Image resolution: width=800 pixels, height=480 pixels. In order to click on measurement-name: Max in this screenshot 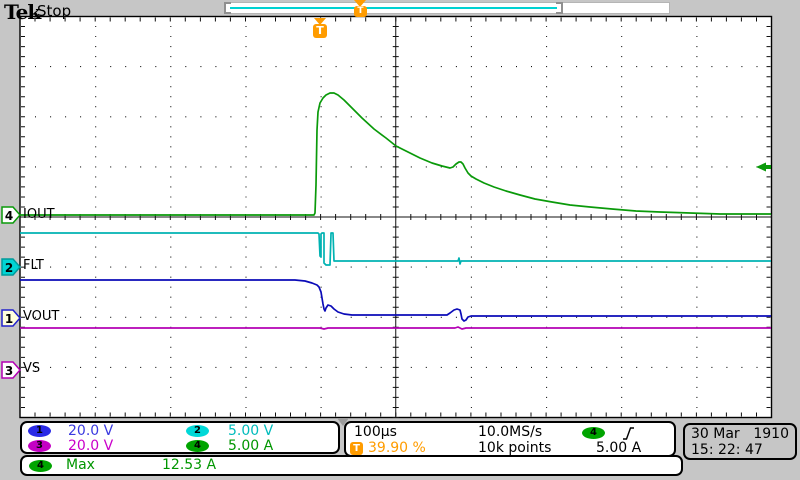, I will do `click(80, 465)`.